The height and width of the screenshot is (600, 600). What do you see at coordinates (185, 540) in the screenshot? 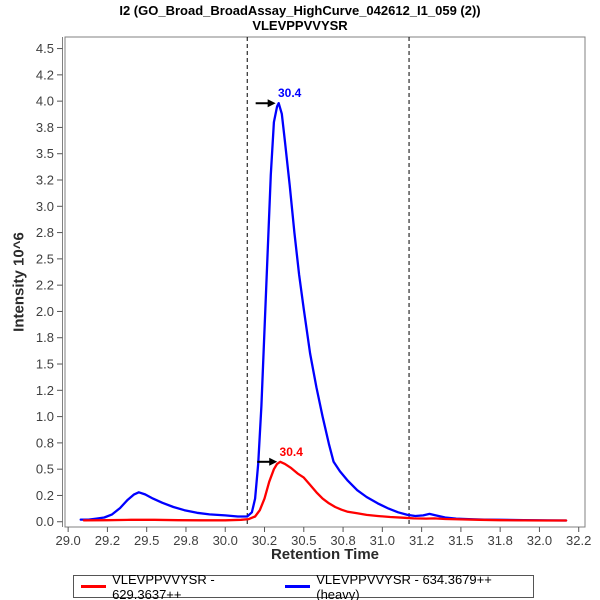
I see `x-tick-label: 29.8` at bounding box center [185, 540].